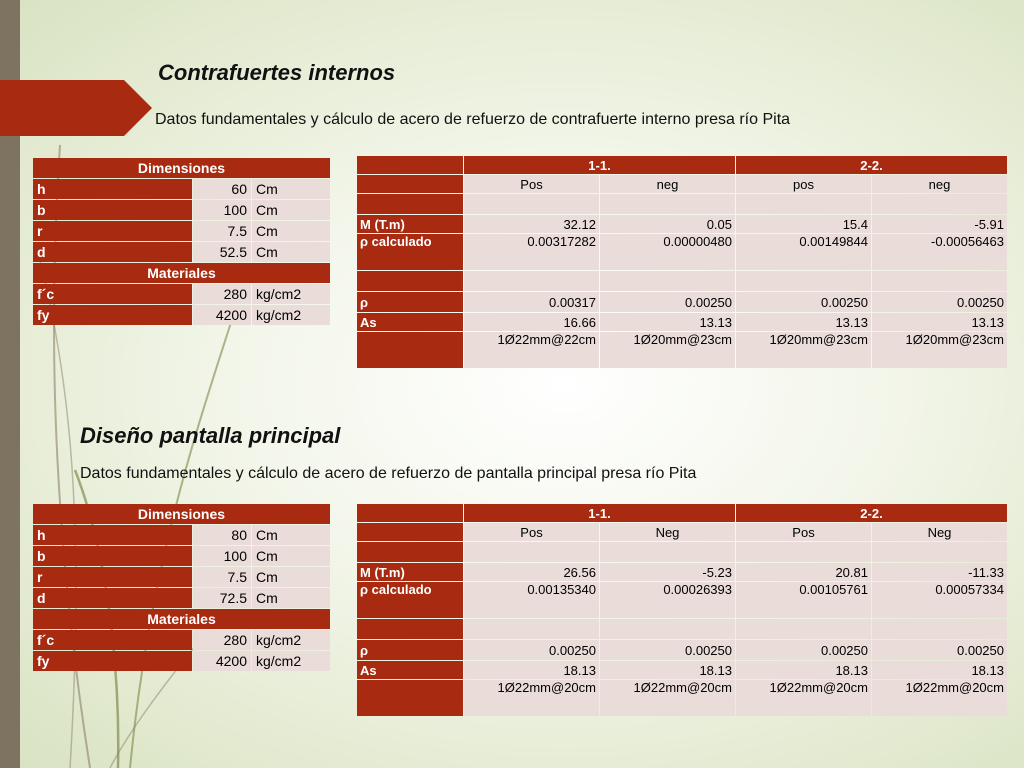 The height and width of the screenshot is (768, 1024). What do you see at coordinates (682, 670) in the screenshot?
I see `as-row: As 18.13 18.13 18.13 18.13` at bounding box center [682, 670].